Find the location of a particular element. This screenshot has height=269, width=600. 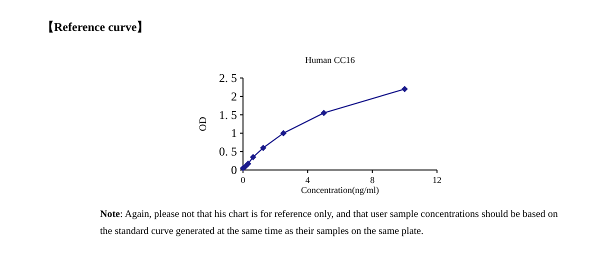

y-tick-label: 0. 5 is located at coordinates (228, 151).